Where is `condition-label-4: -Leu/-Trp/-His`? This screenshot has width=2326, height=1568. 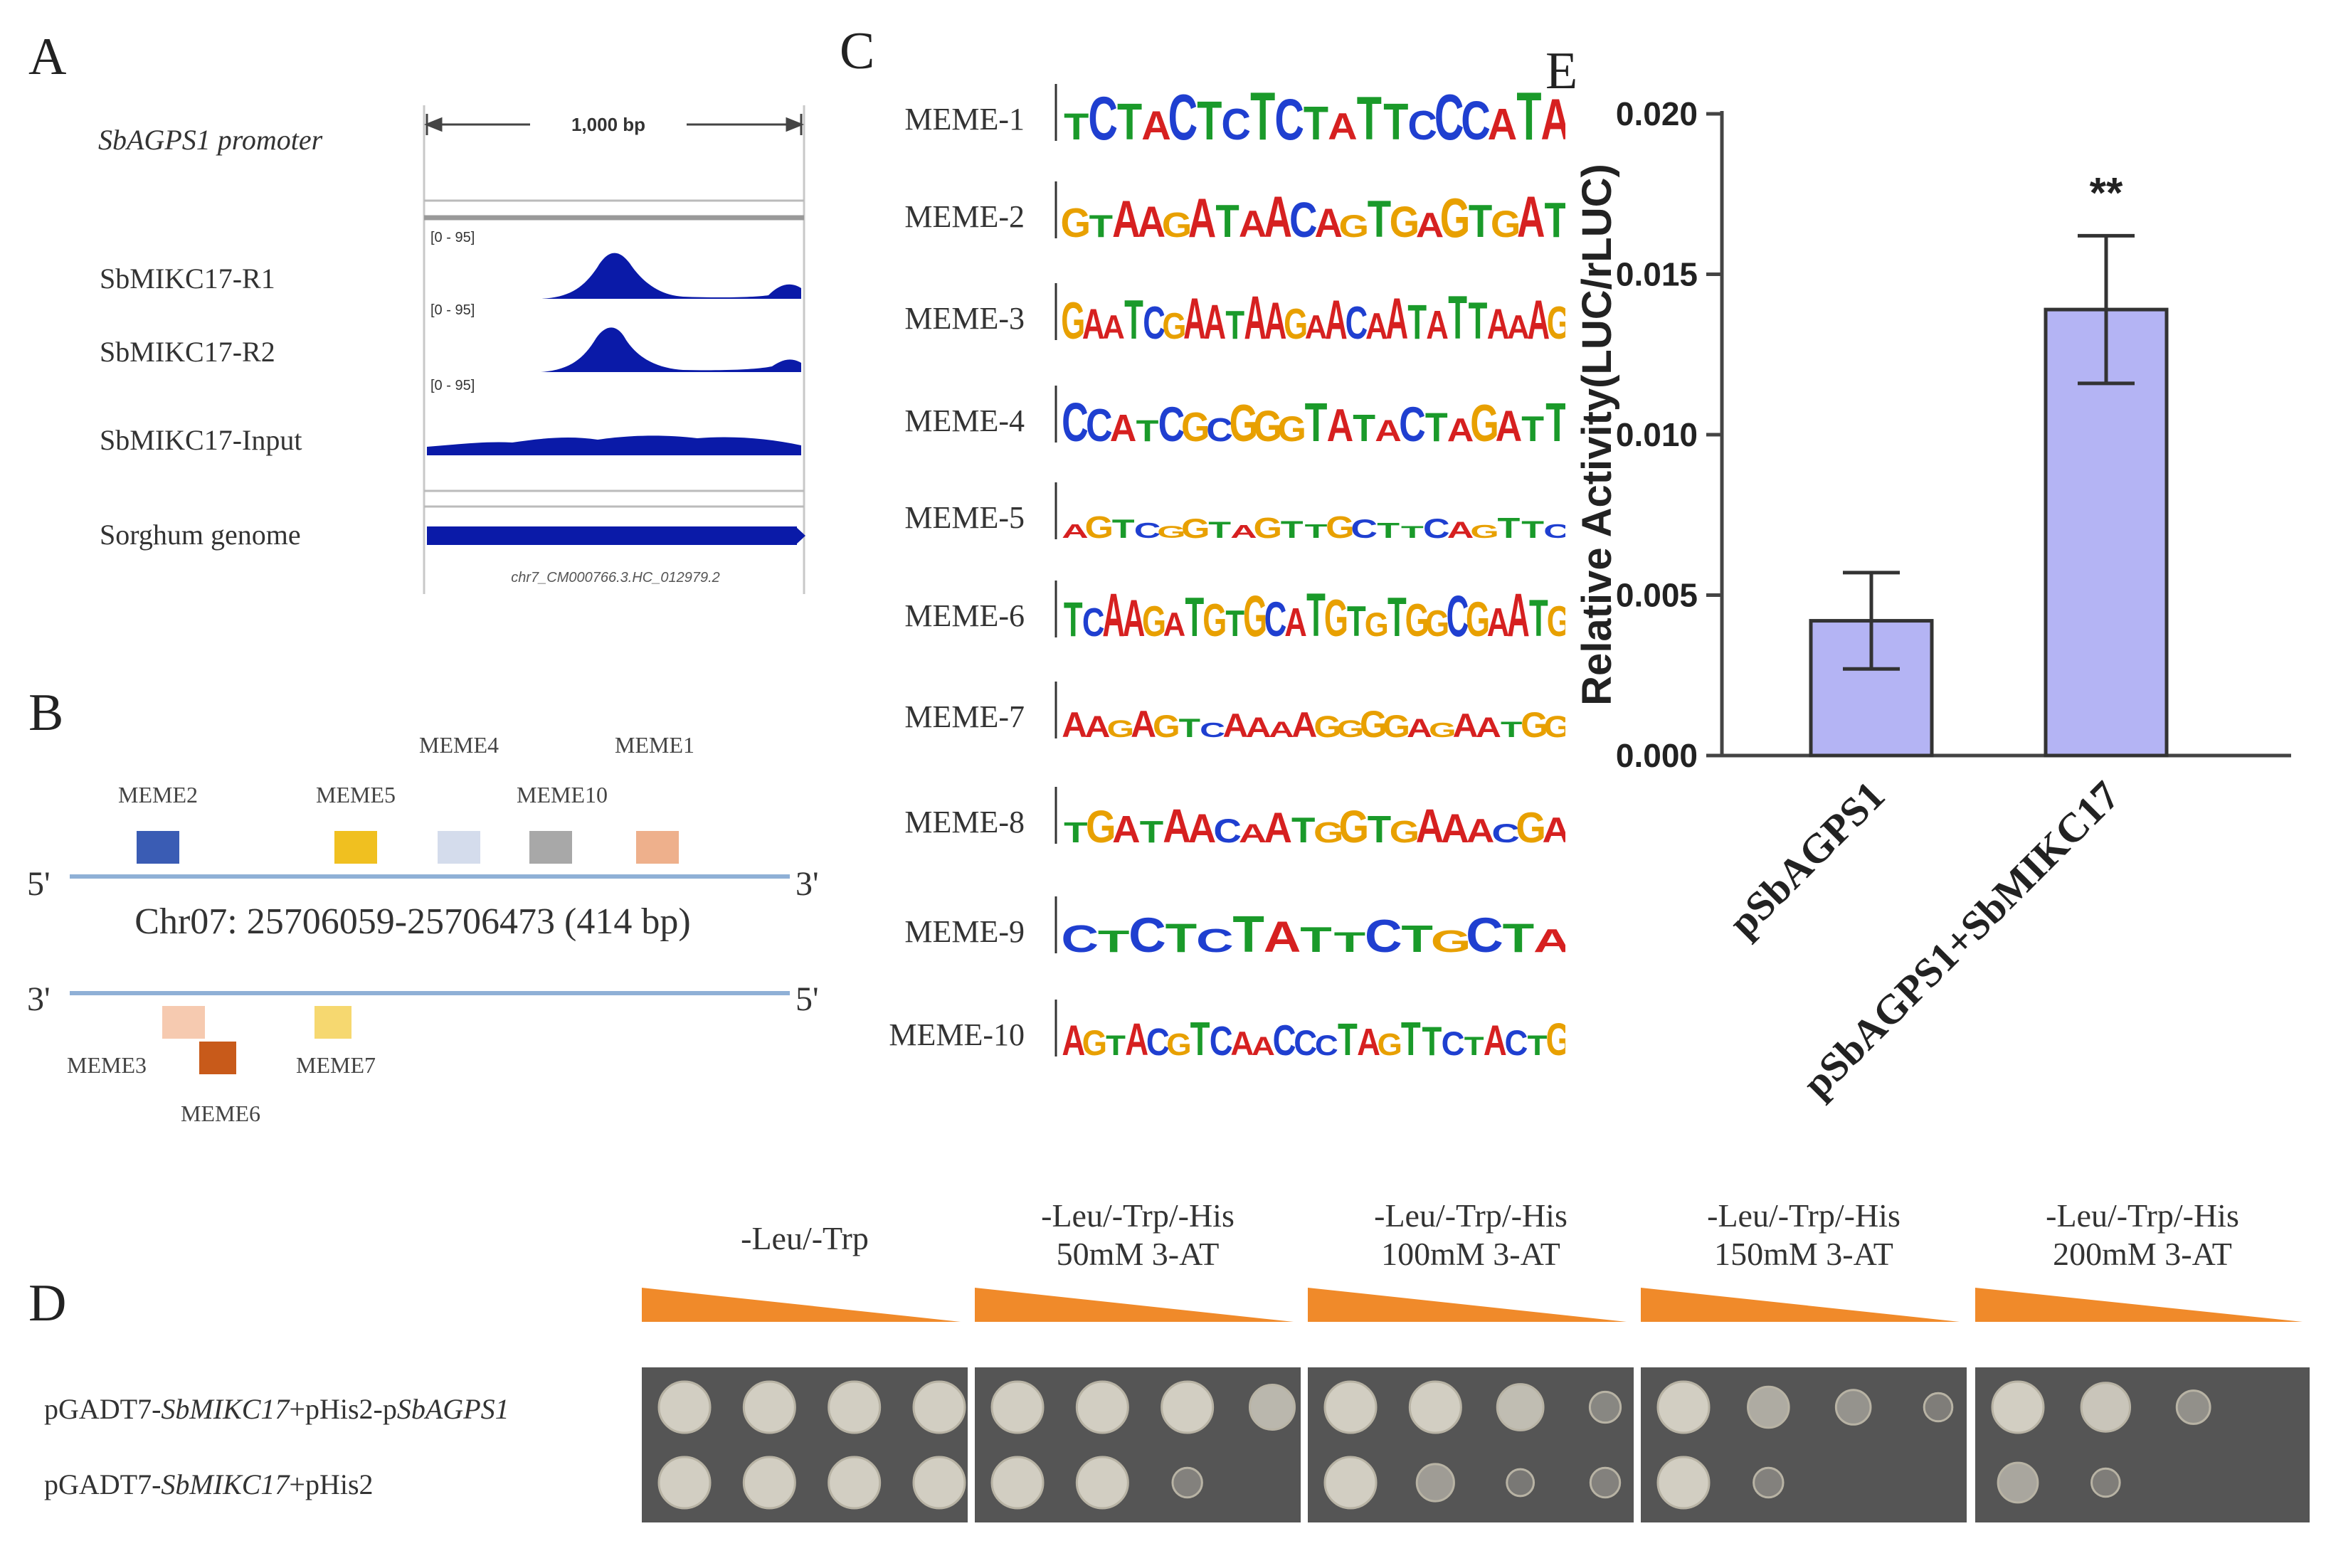
condition-label-4: -Leu/-Trp/-His is located at coordinates (1804, 1215).